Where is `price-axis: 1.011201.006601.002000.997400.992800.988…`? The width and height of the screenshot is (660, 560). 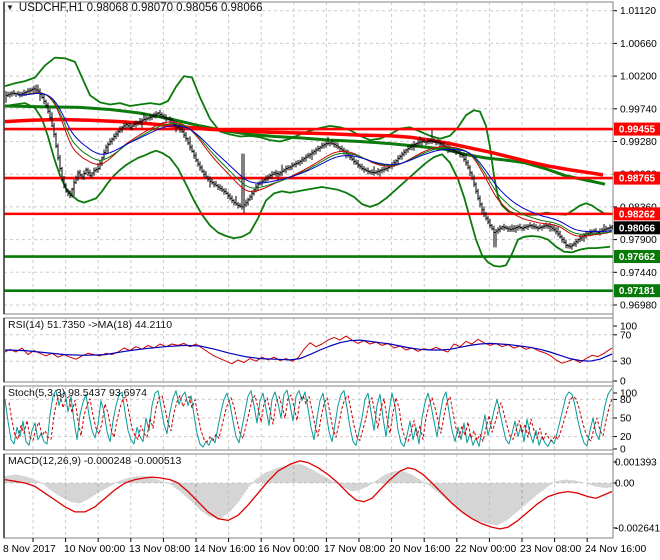
price-axis: 1.011201.006601.002000.997400.992800.988… is located at coordinates (636, 159).